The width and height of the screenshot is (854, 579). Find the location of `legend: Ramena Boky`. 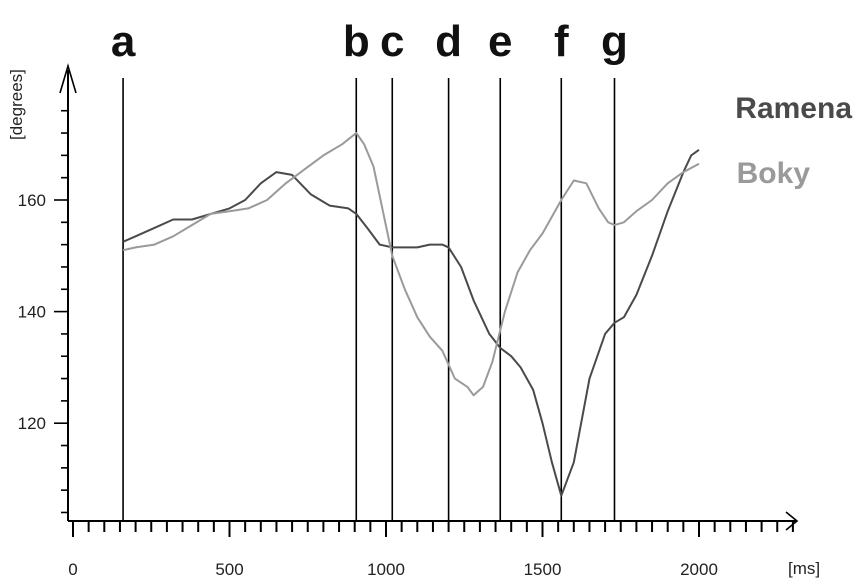

legend: Ramena Boky is located at coordinates (793, 141).